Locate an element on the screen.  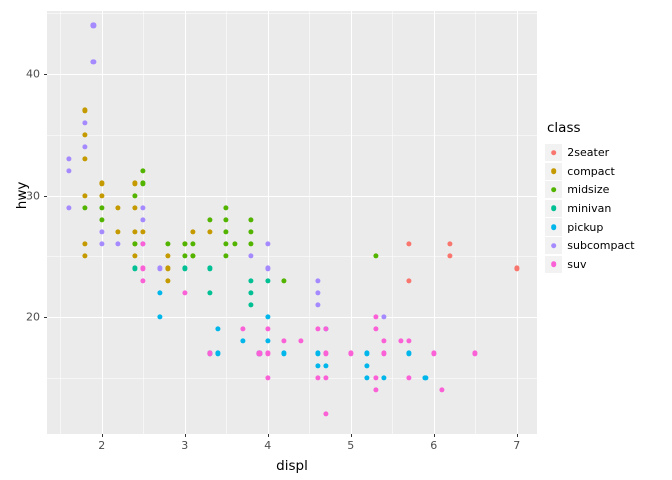
y-tick-label: 30 is located at coordinates (33, 195).